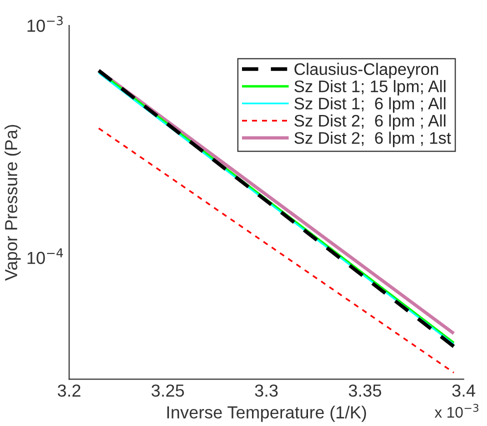 Image resolution: width=487 pixels, height=426 pixels. Describe the element at coordinates (168, 390) in the screenshot. I see `x-tick-label: 3.25` at that location.